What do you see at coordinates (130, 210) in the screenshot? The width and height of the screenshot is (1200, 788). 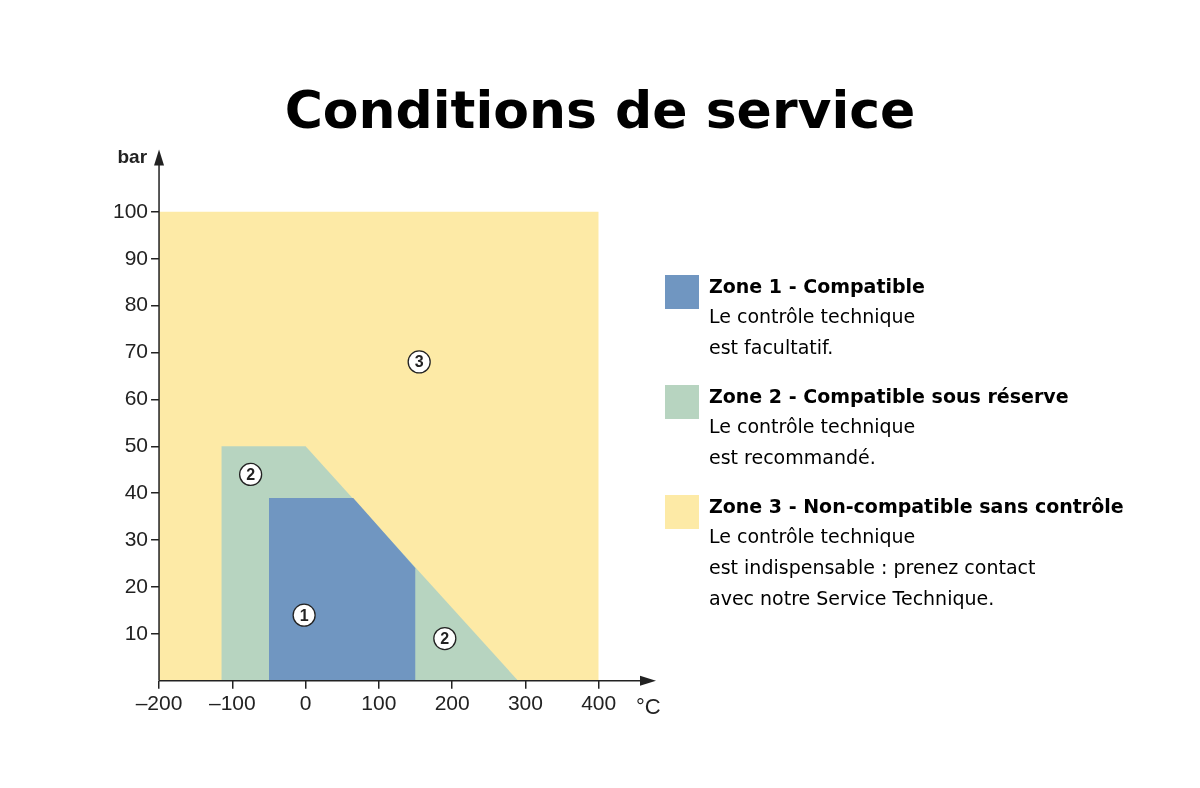 I see `y-tick-label: 100` at bounding box center [130, 210].